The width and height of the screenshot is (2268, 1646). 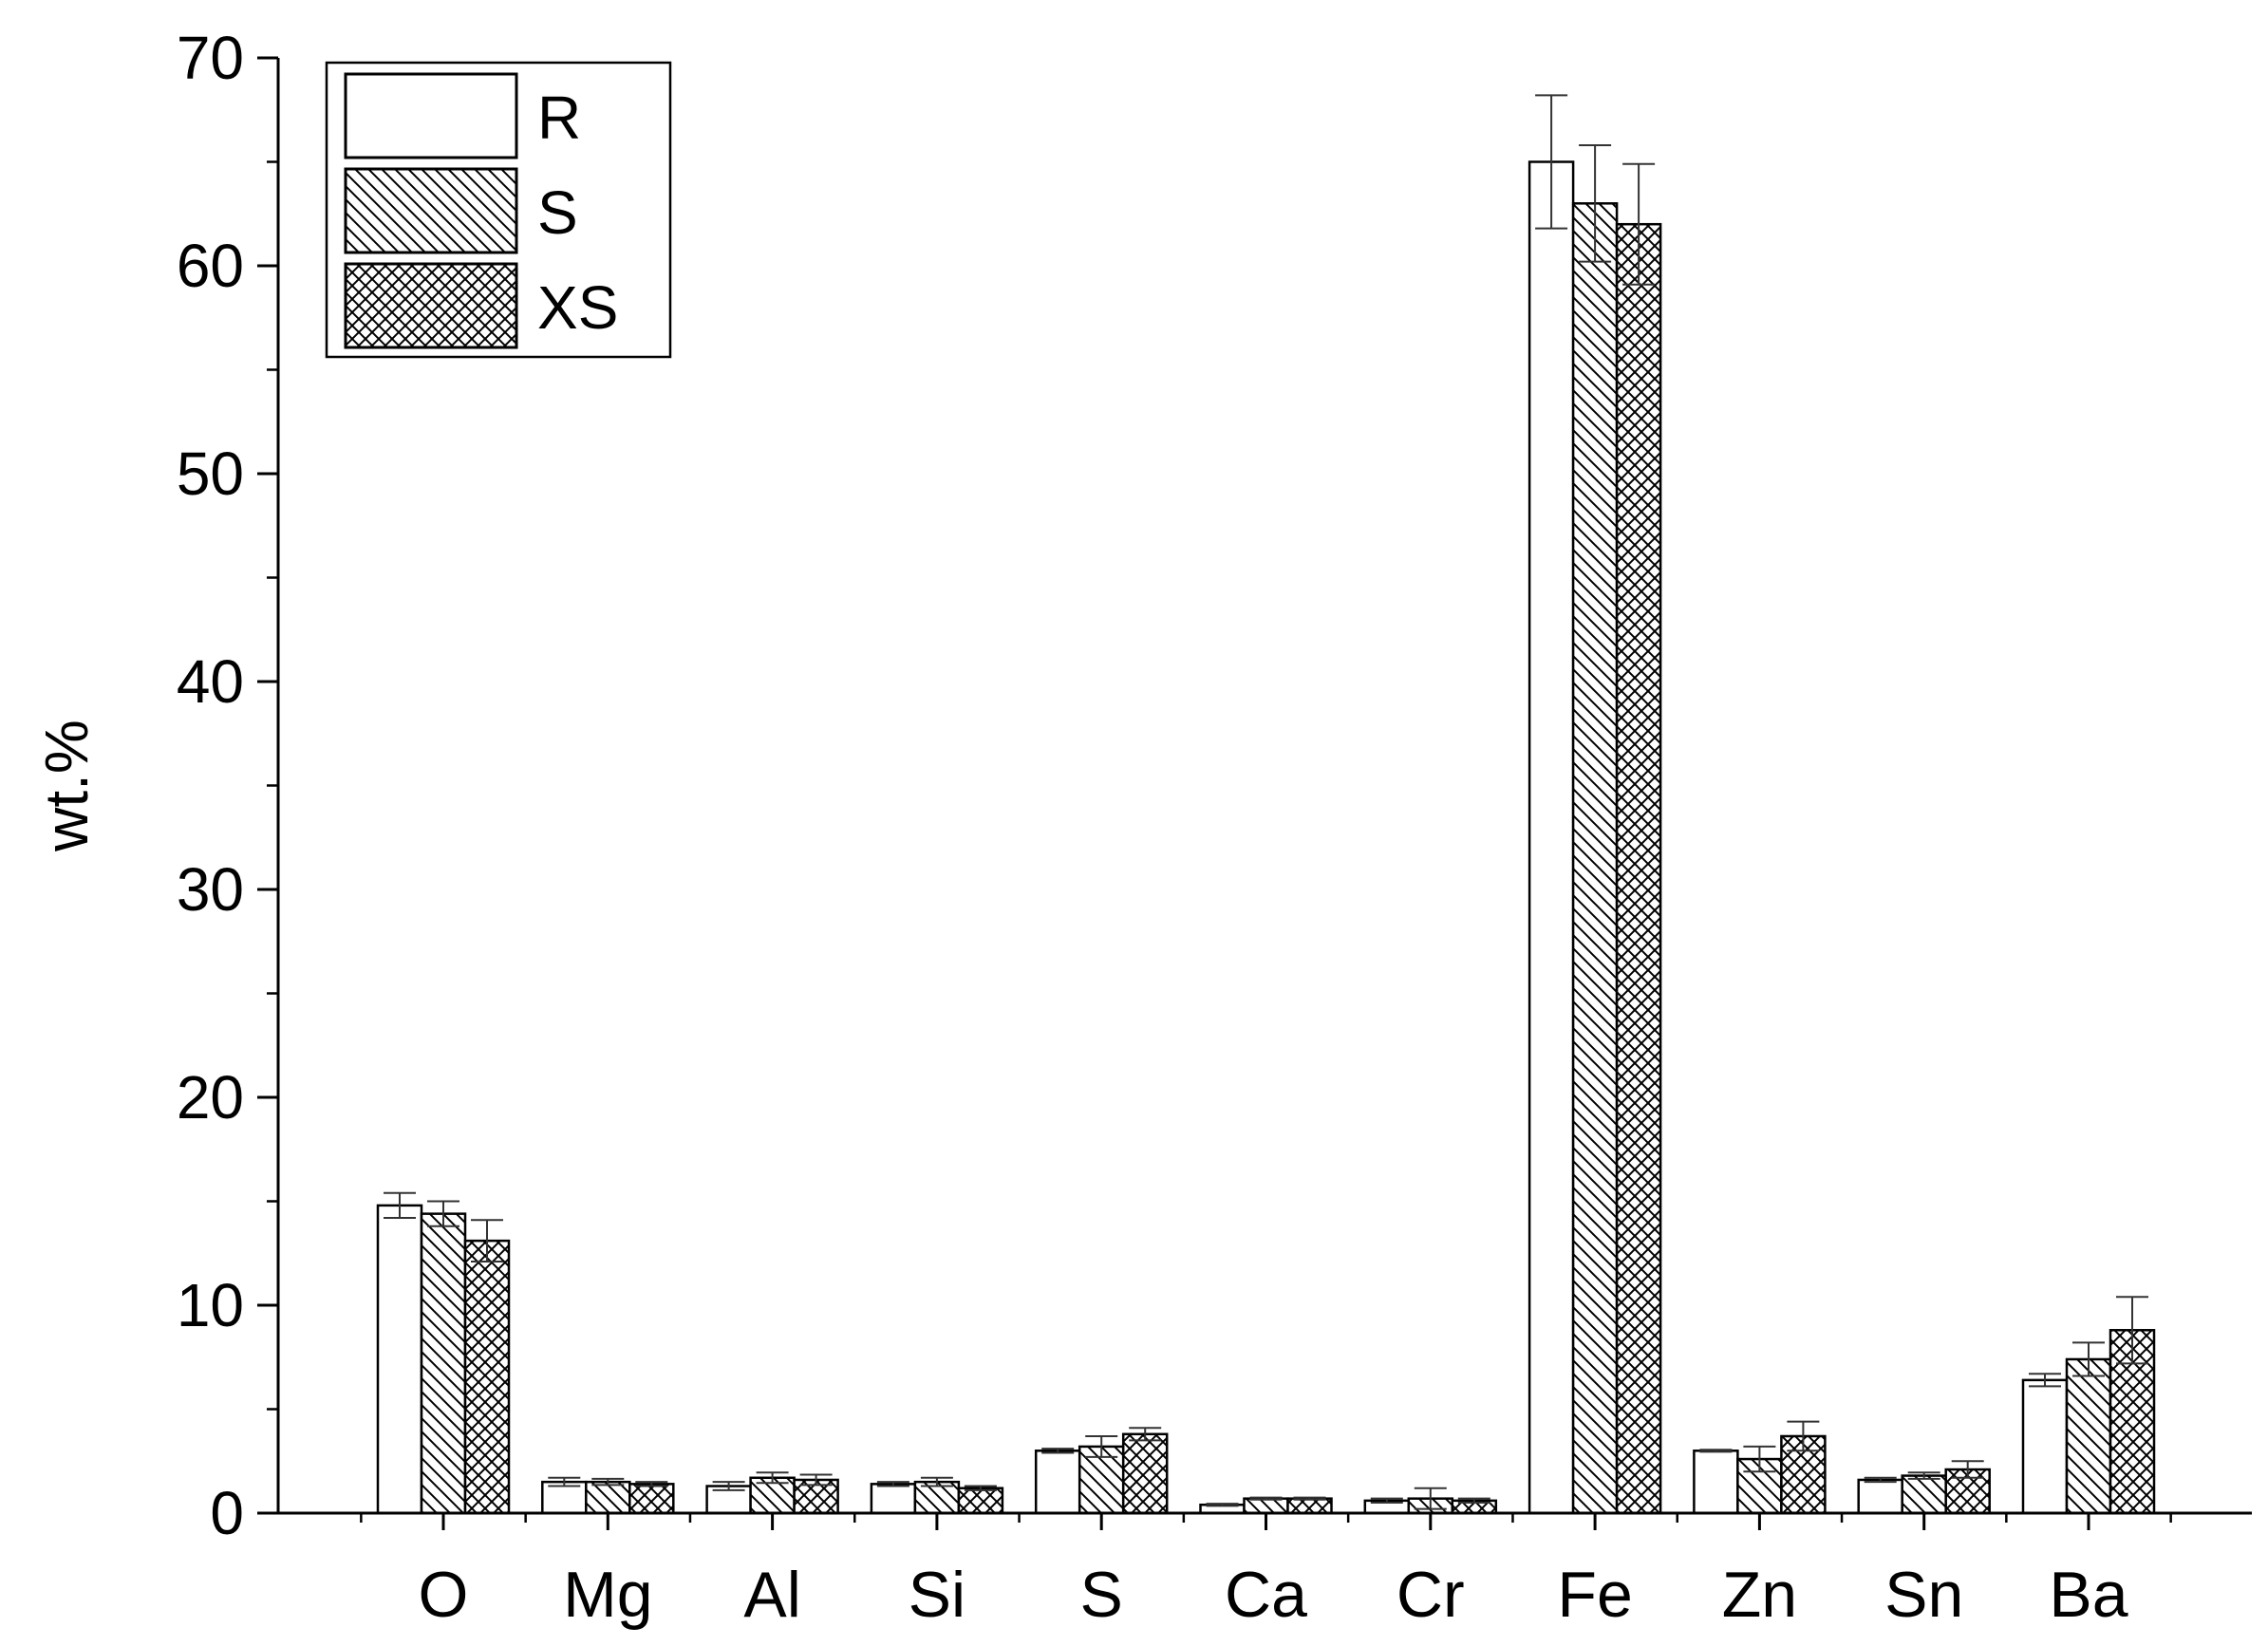 What do you see at coordinates (443, 1363) in the screenshot?
I see `bar-s-o` at bounding box center [443, 1363].